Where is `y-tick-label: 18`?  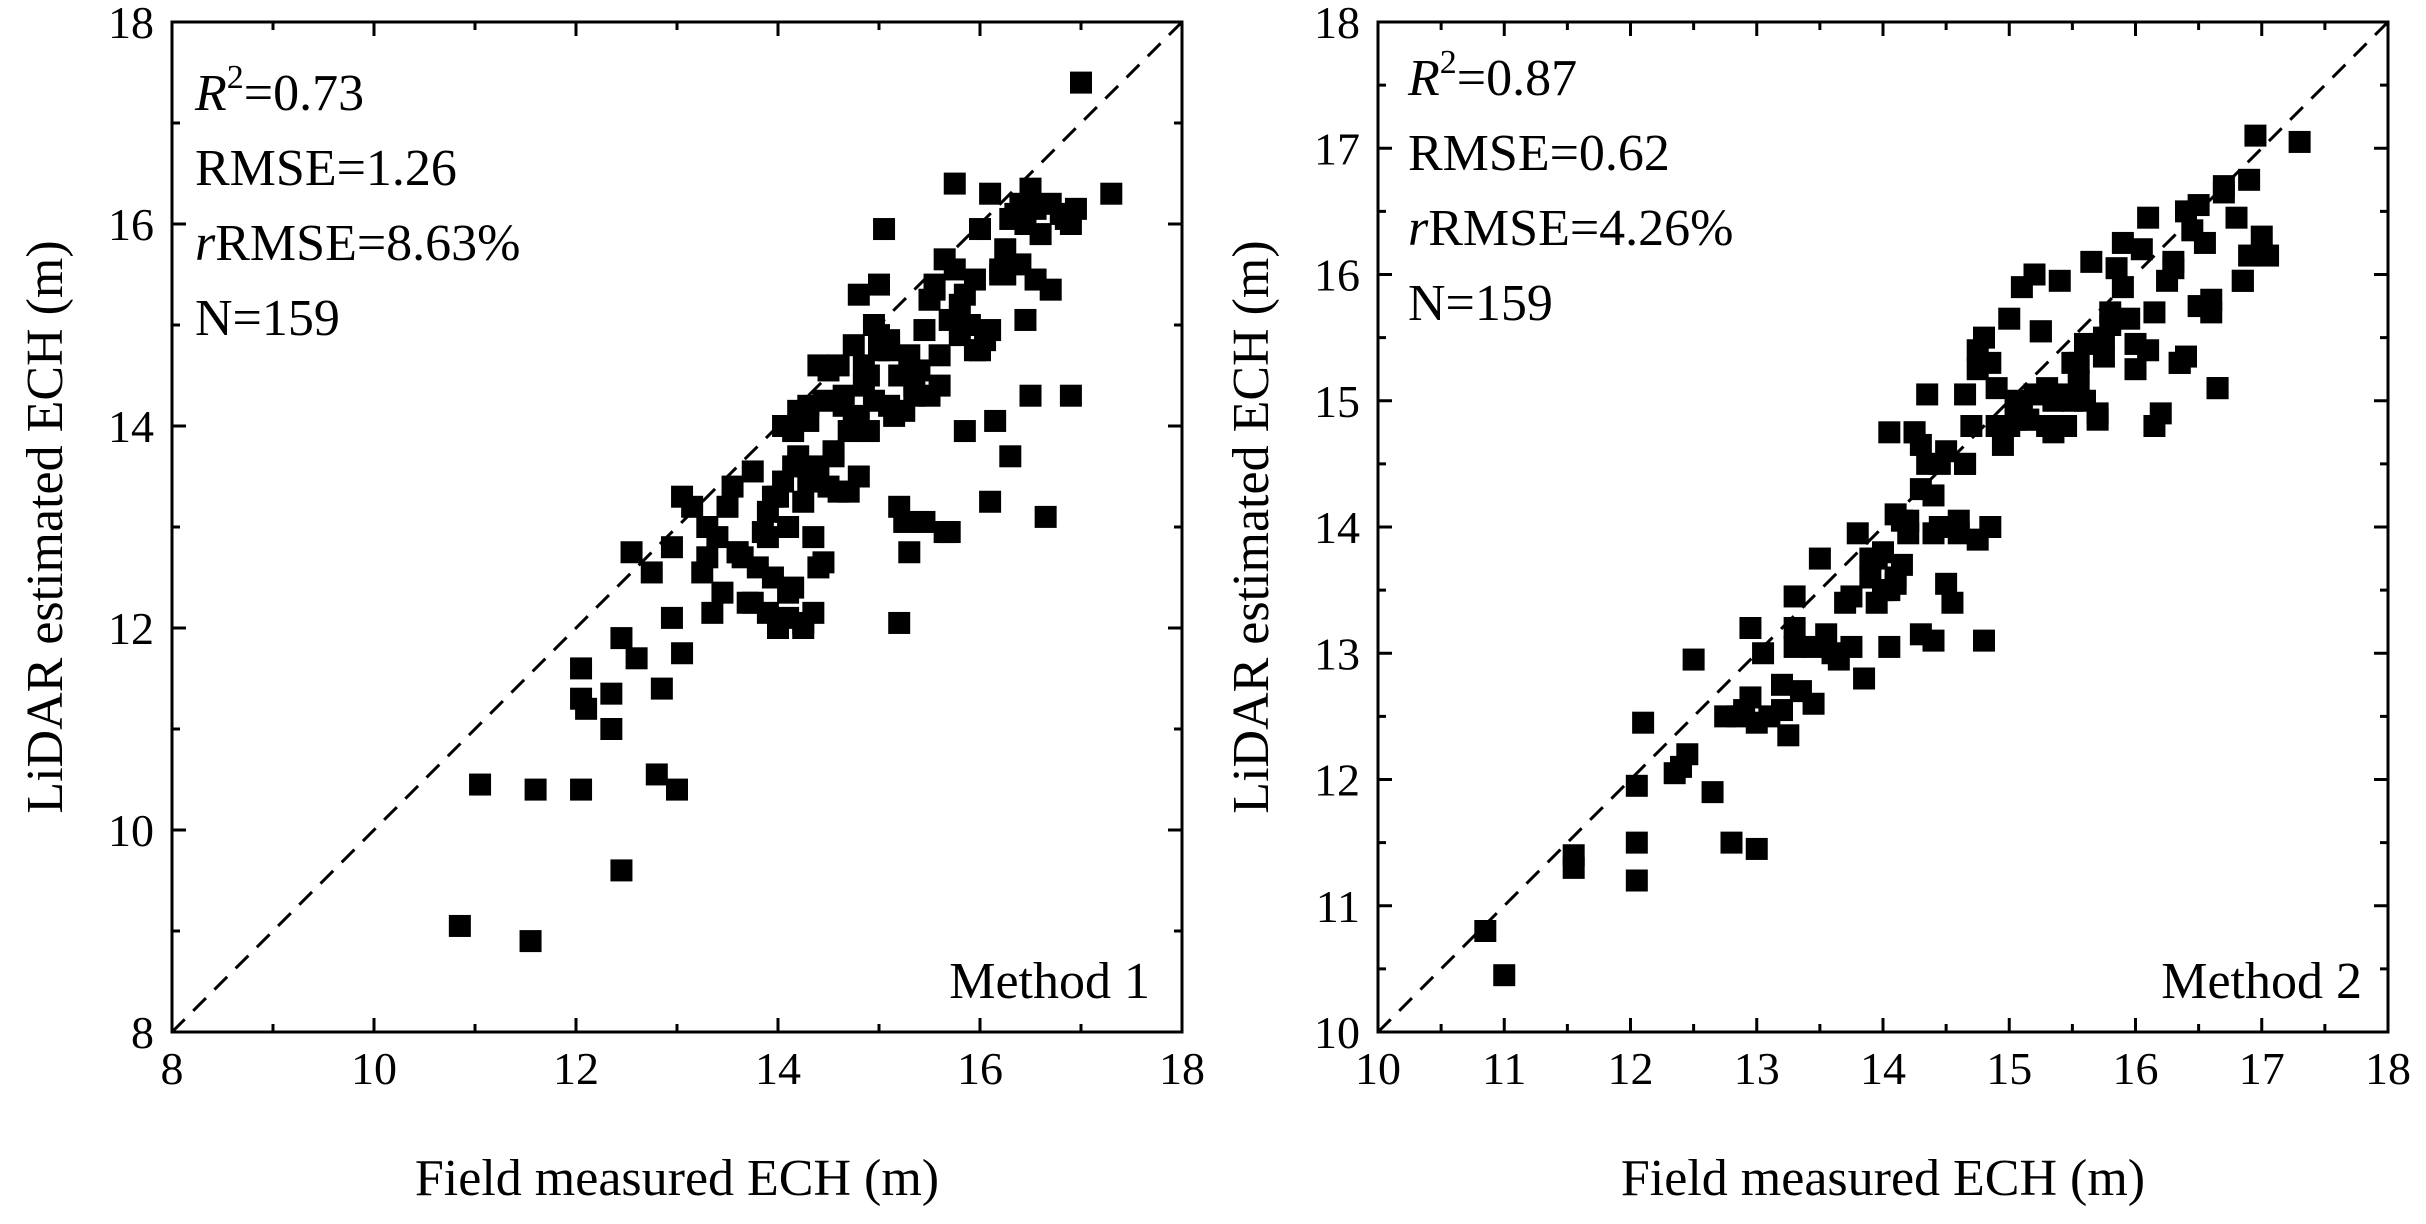 y-tick-label: 18 is located at coordinates (131, 24).